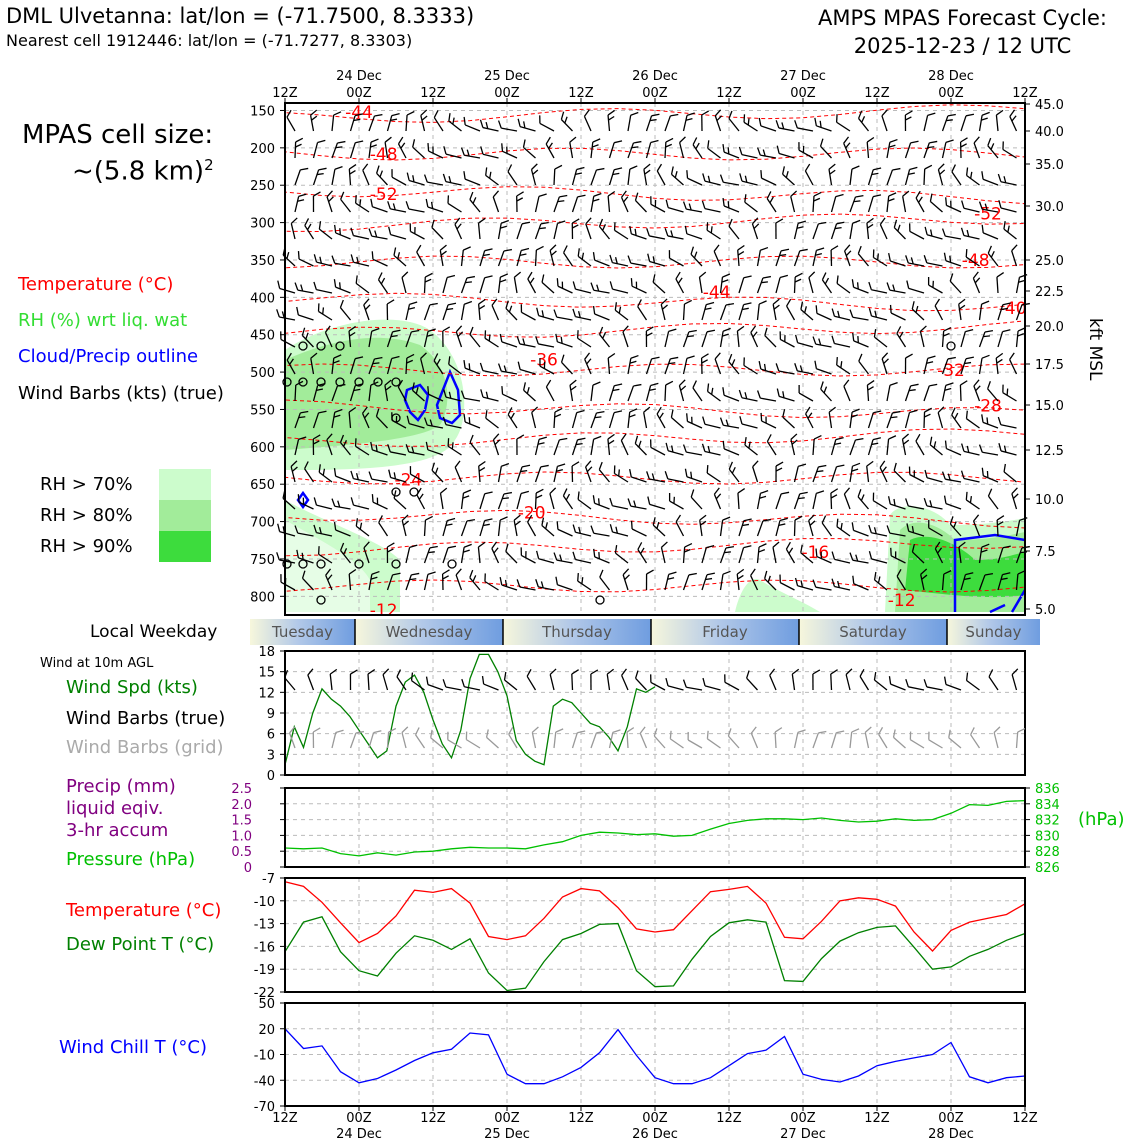 Image resolution: width=1140 pixels, height=1140 pixels. Describe the element at coordinates (1047, 821) in the screenshot. I see `pressure-tick-label: 832` at that location.